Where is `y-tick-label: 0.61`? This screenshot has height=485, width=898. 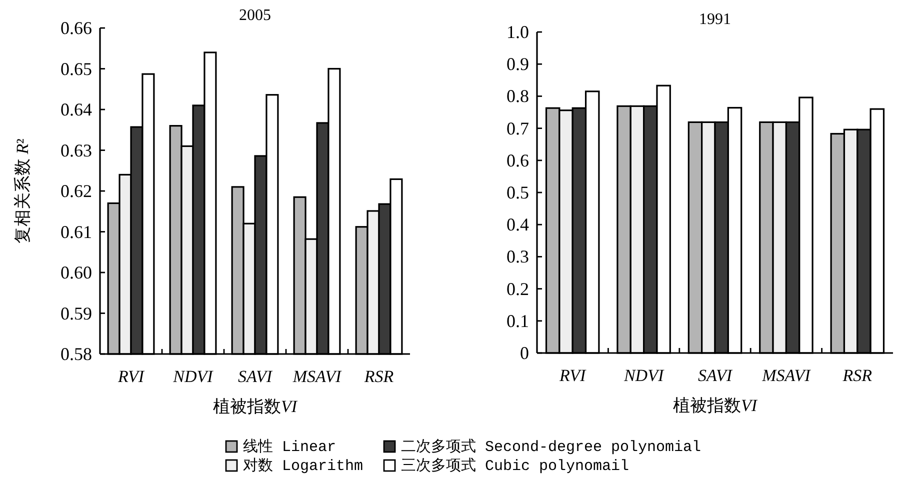 y-tick-label: 0.61 is located at coordinates (76, 232).